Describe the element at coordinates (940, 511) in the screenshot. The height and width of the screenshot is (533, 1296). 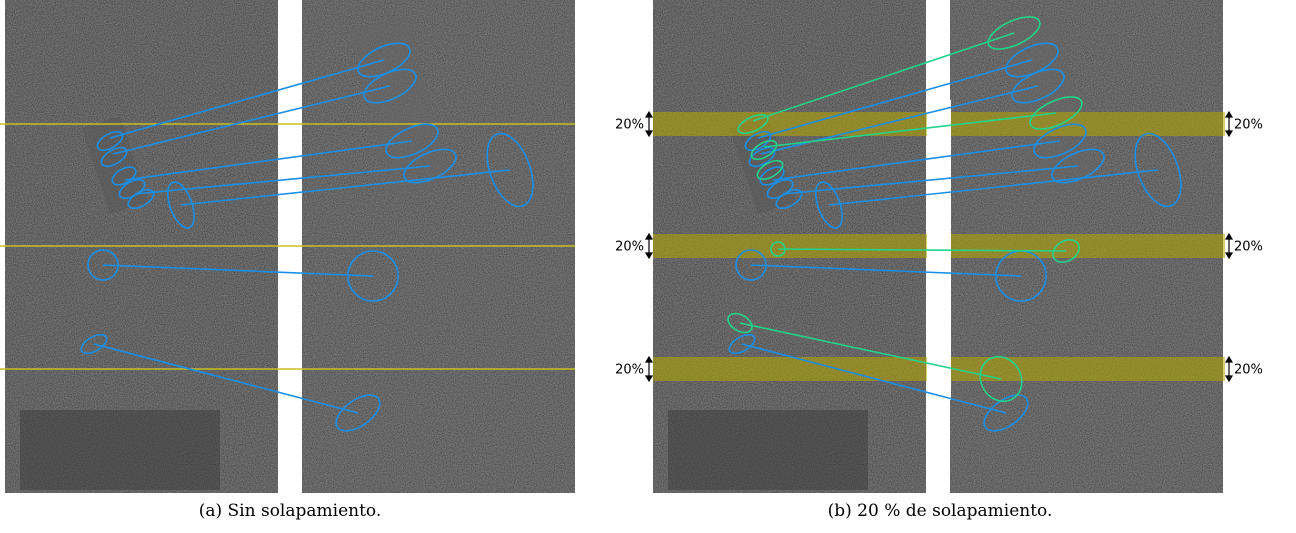
I see `caption: (b) 20 % de solapamiento.` at that location.